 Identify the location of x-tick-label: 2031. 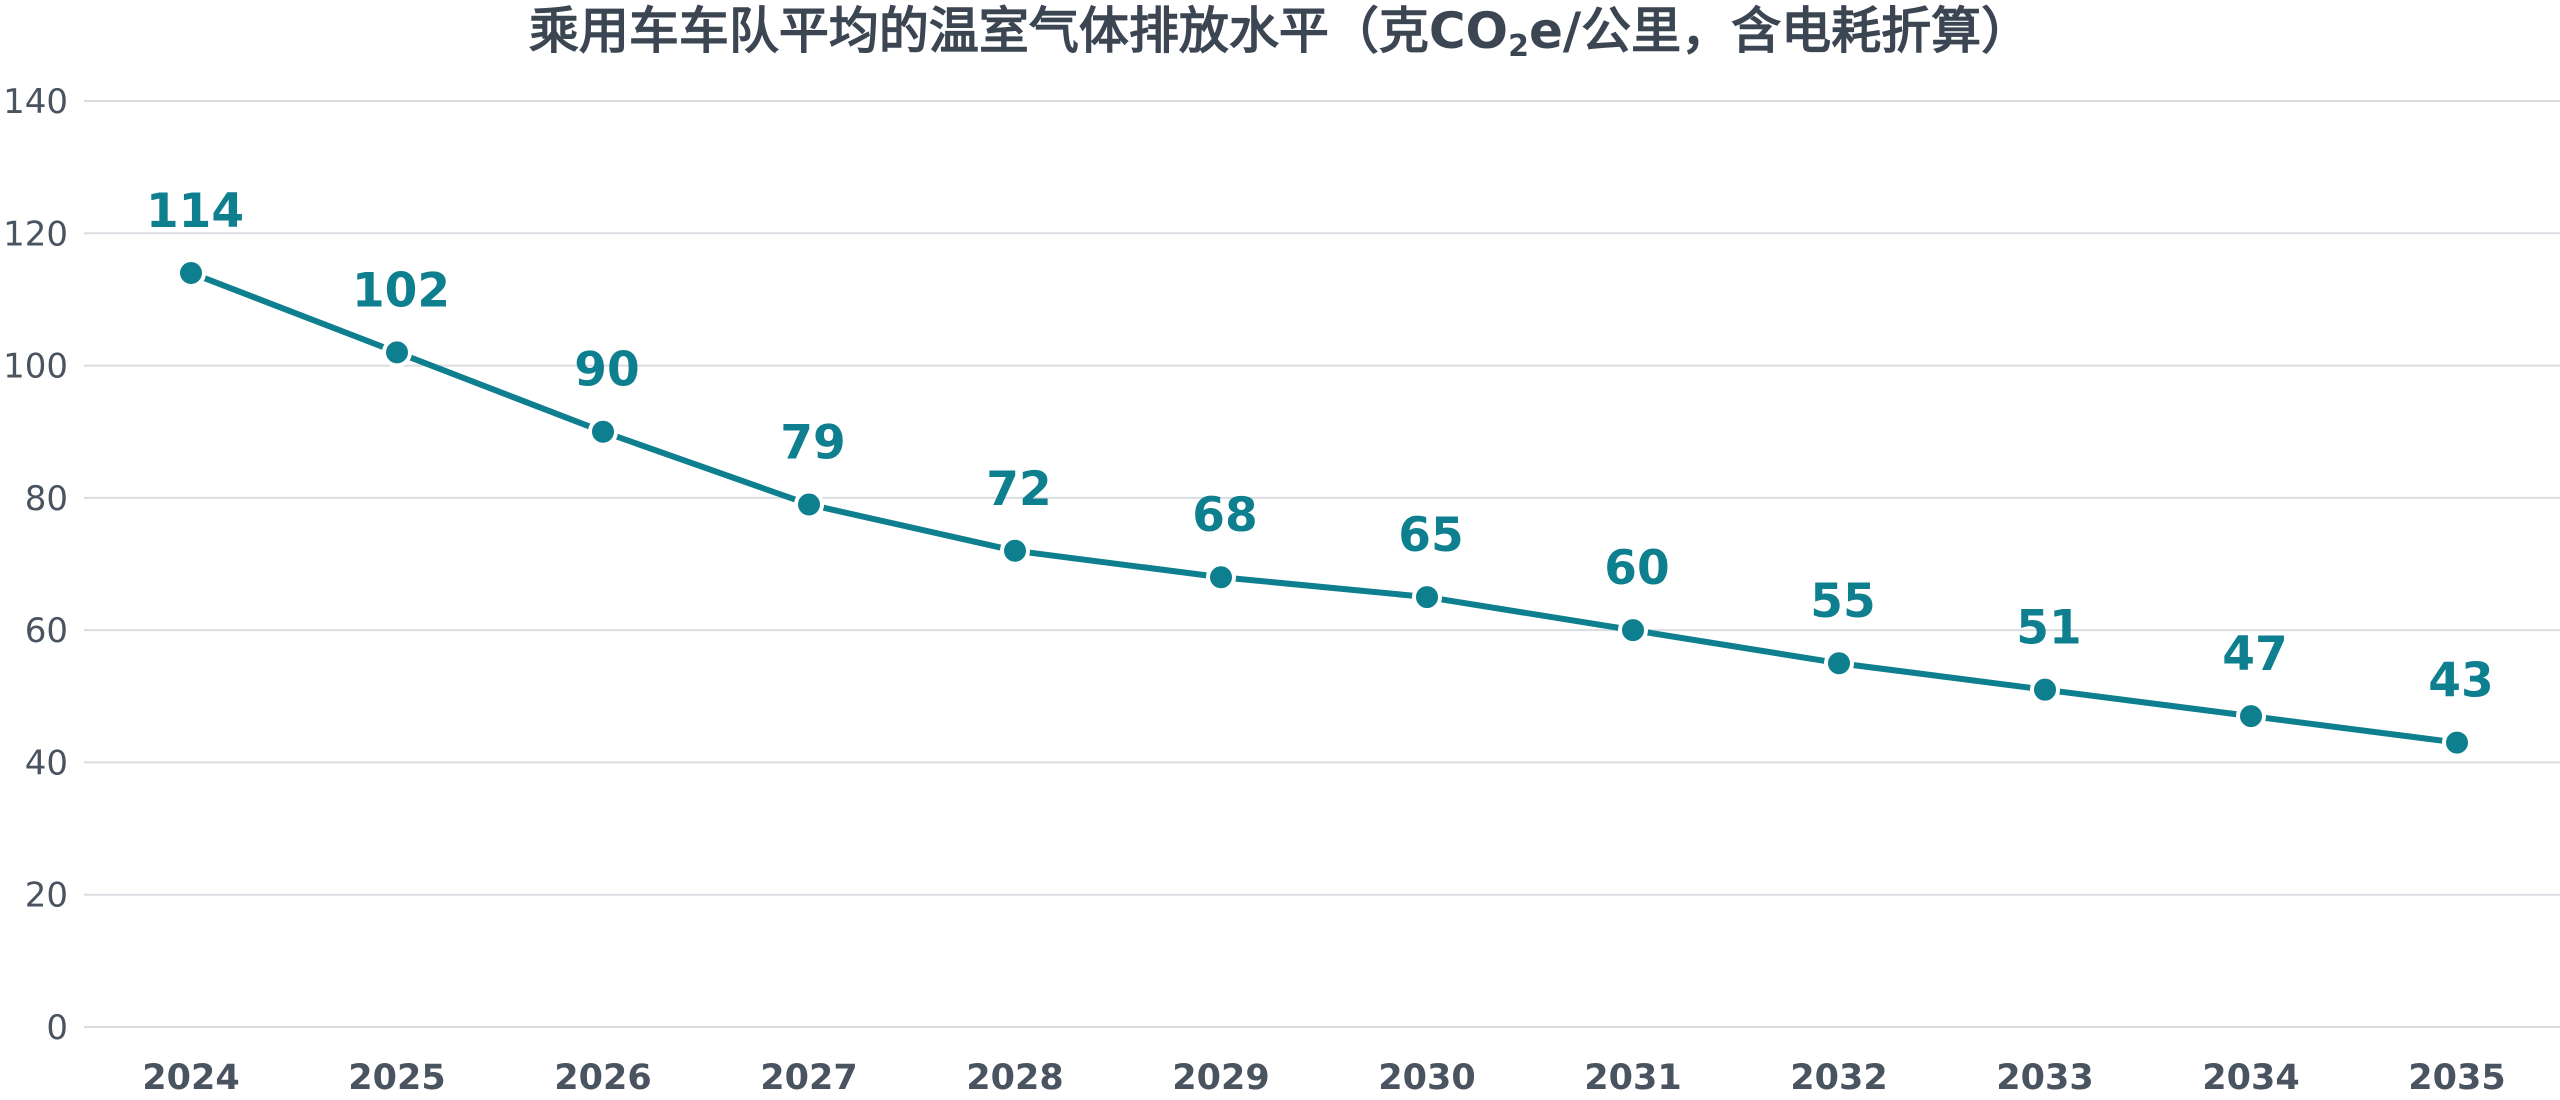
(1632, 1078).